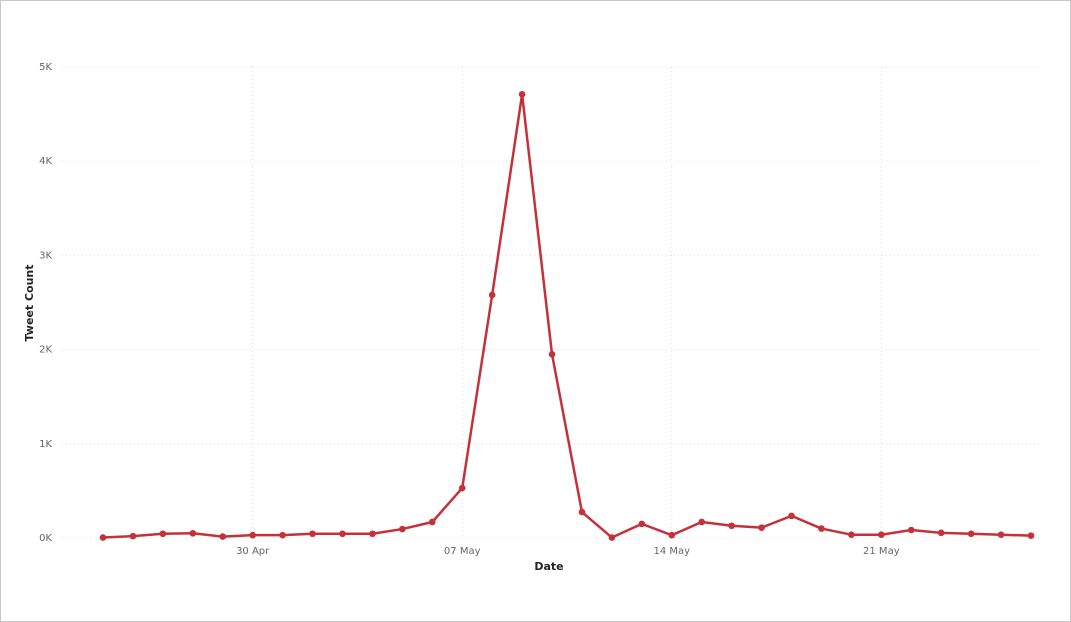 The width and height of the screenshot is (1071, 622). I want to click on y-tick-label: 1K, so click(45, 444).